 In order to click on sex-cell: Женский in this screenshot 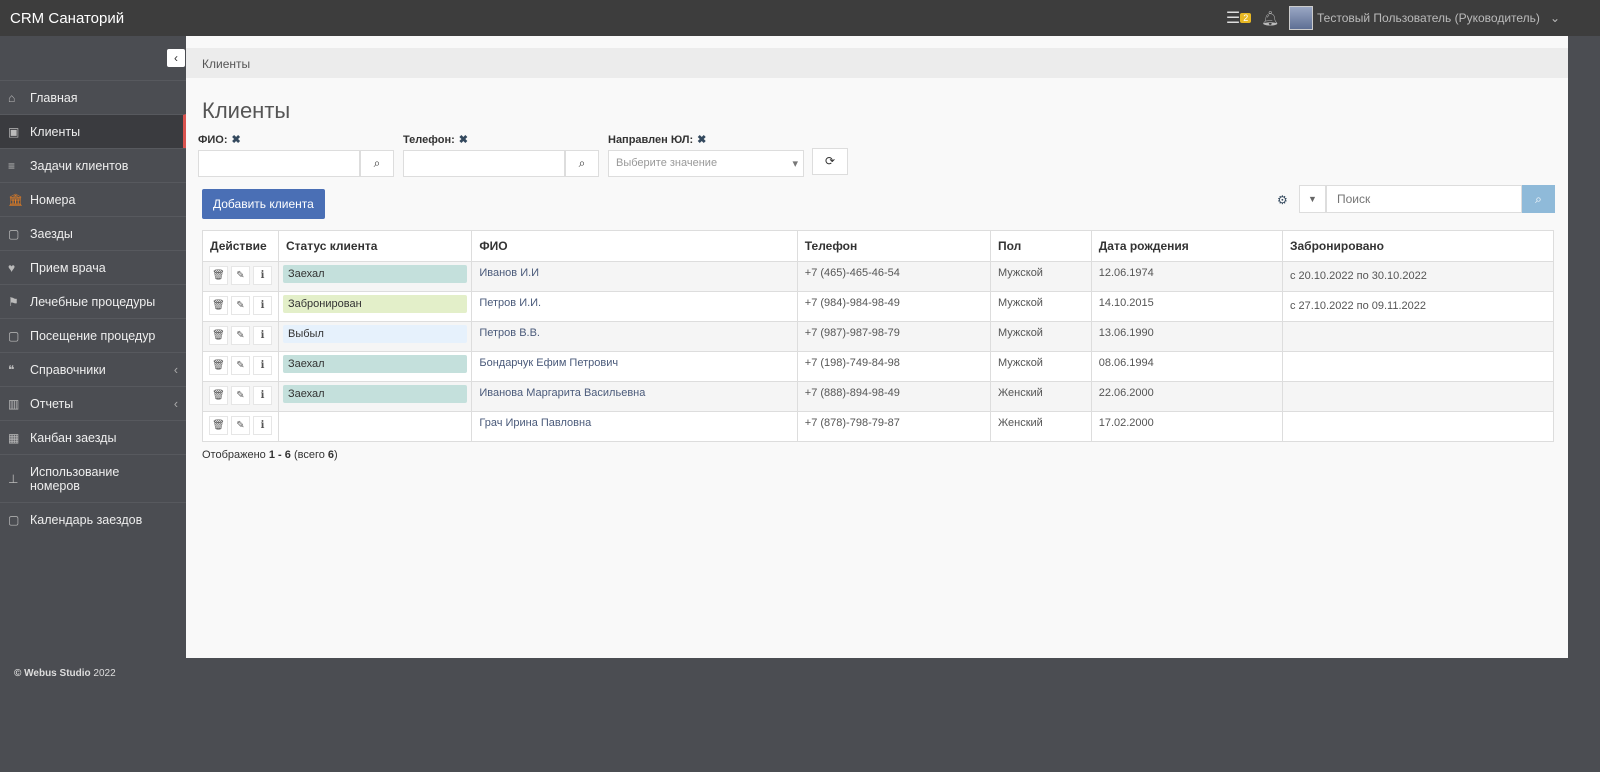, I will do `click(1040, 396)`.